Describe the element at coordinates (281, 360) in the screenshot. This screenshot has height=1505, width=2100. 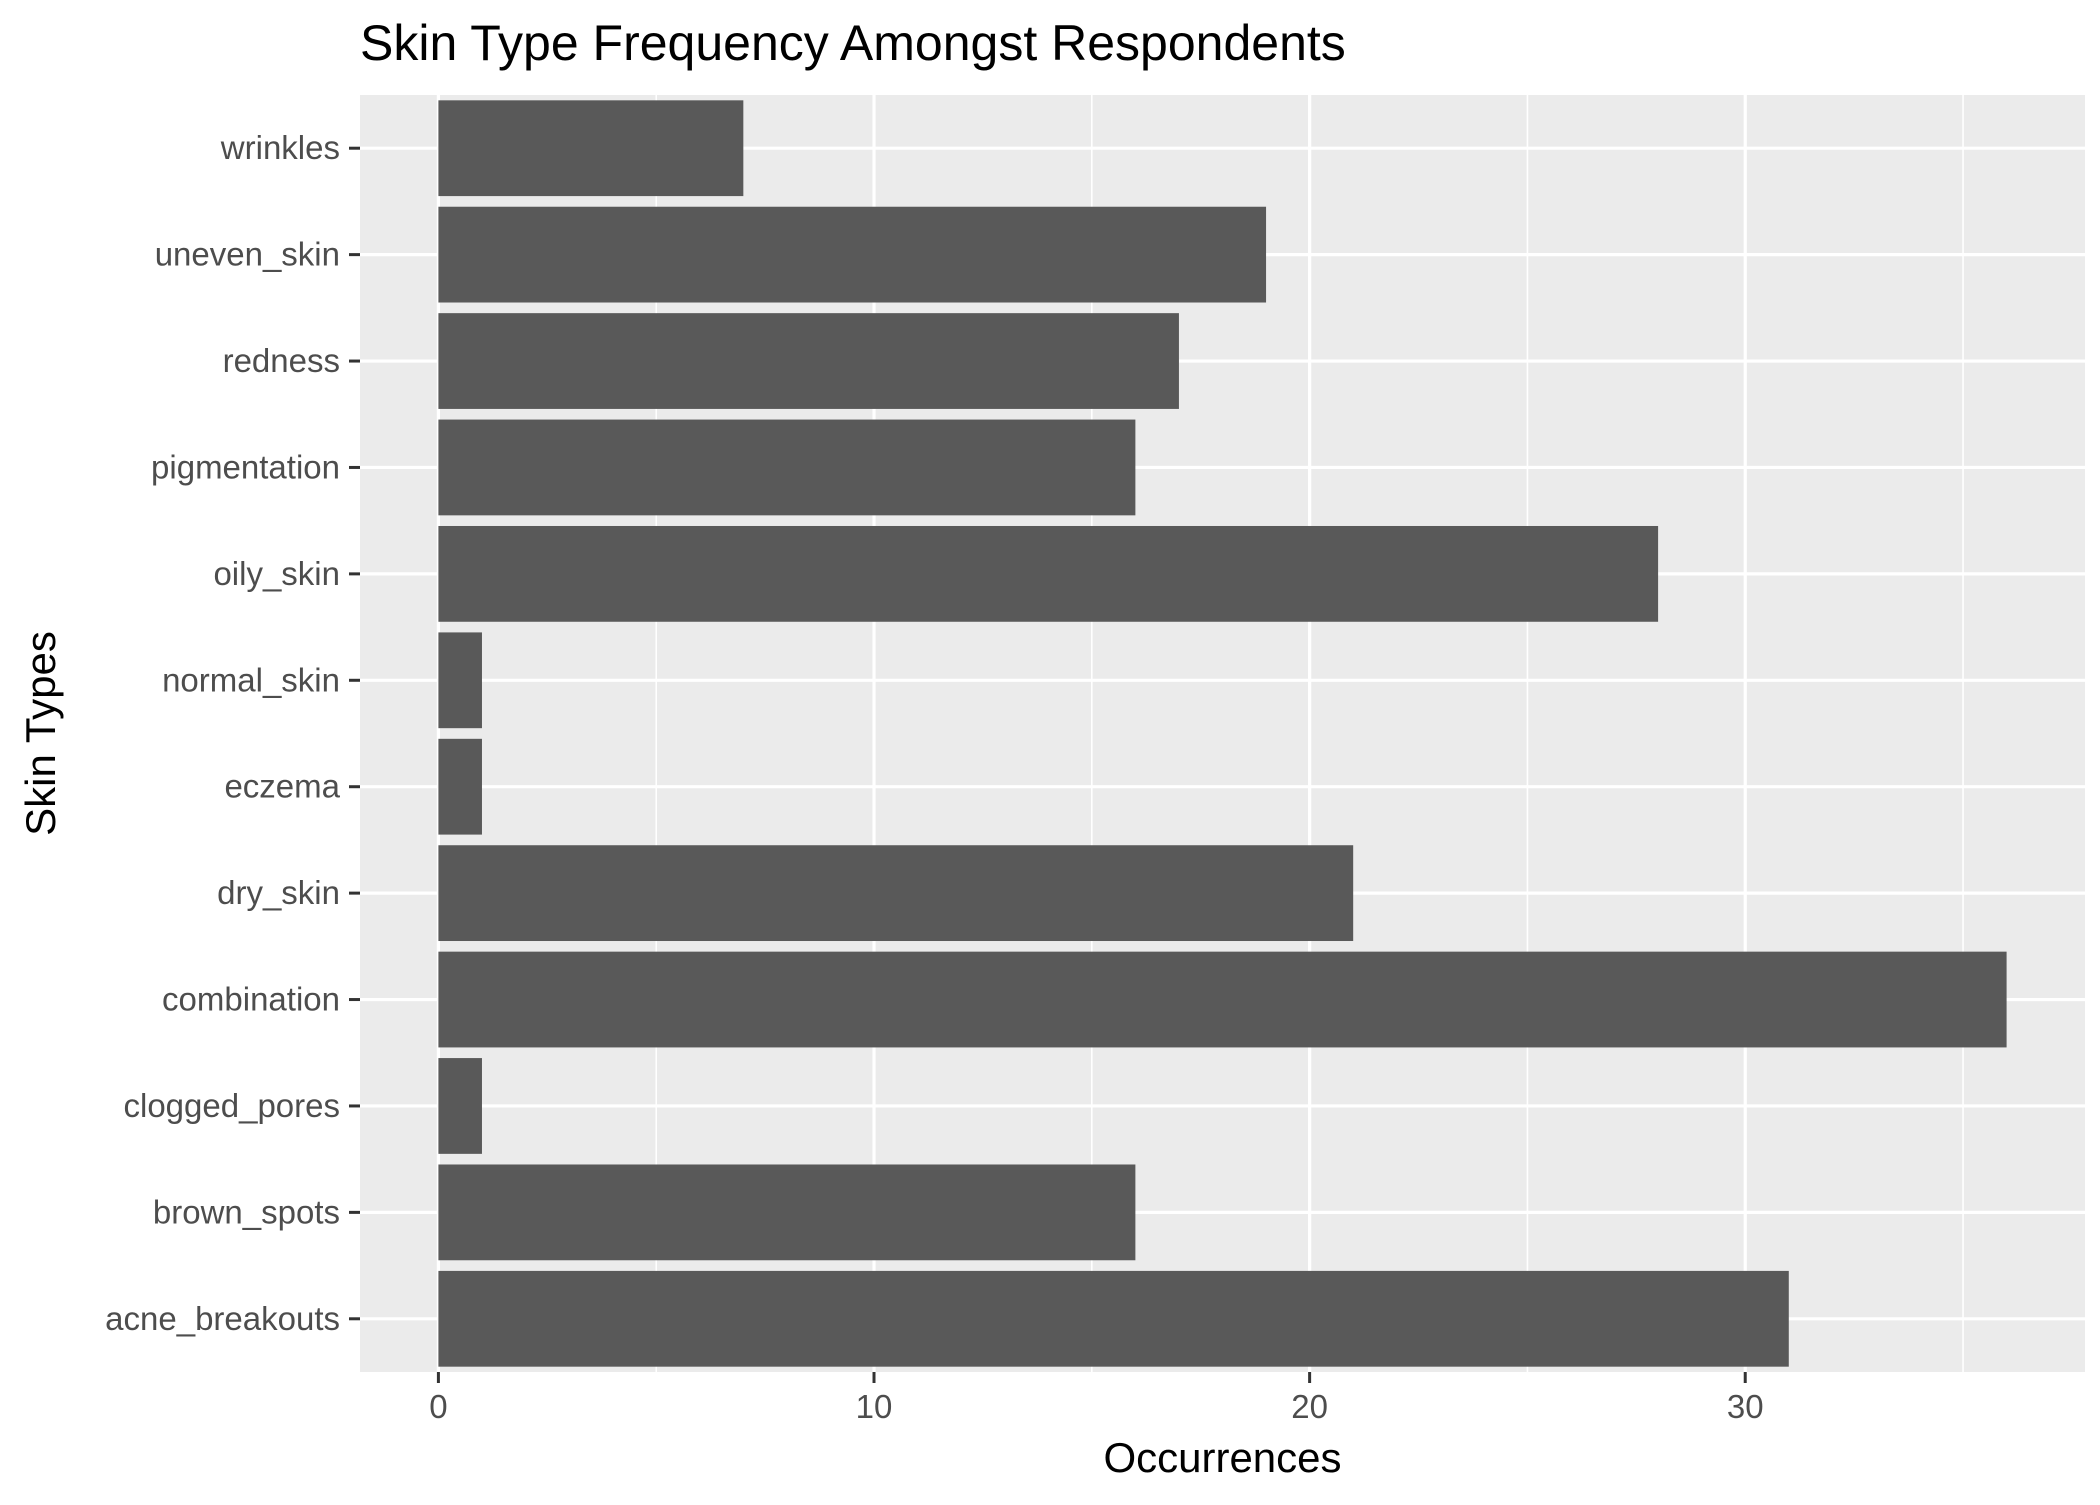
I see `y-tick-label: redness` at that location.